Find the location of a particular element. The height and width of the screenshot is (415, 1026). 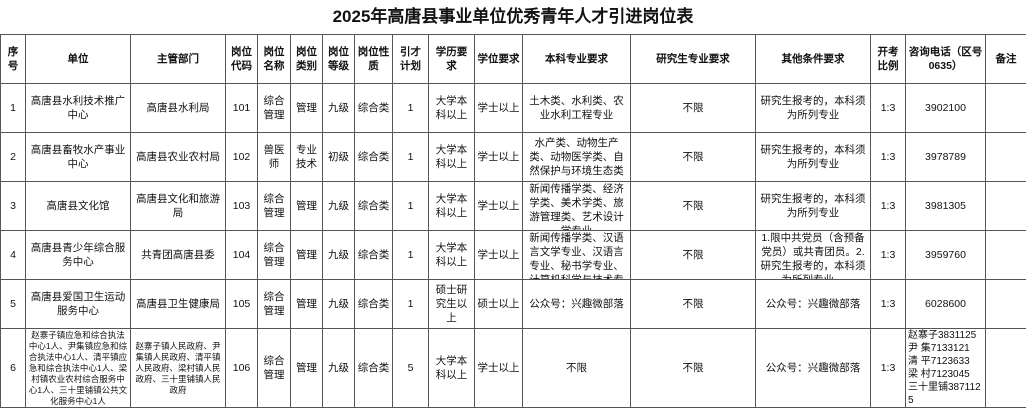

column-header: 岗位类别 is located at coordinates (306, 59).